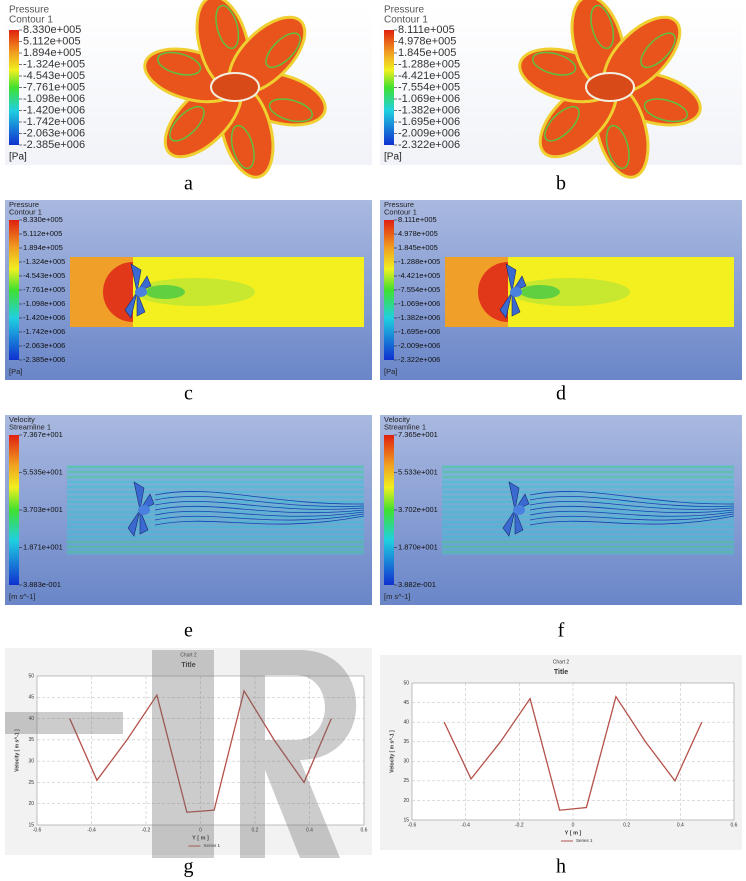 This screenshot has height=881, width=746. I want to click on legend-level: 8.111e+005, so click(426, 30).